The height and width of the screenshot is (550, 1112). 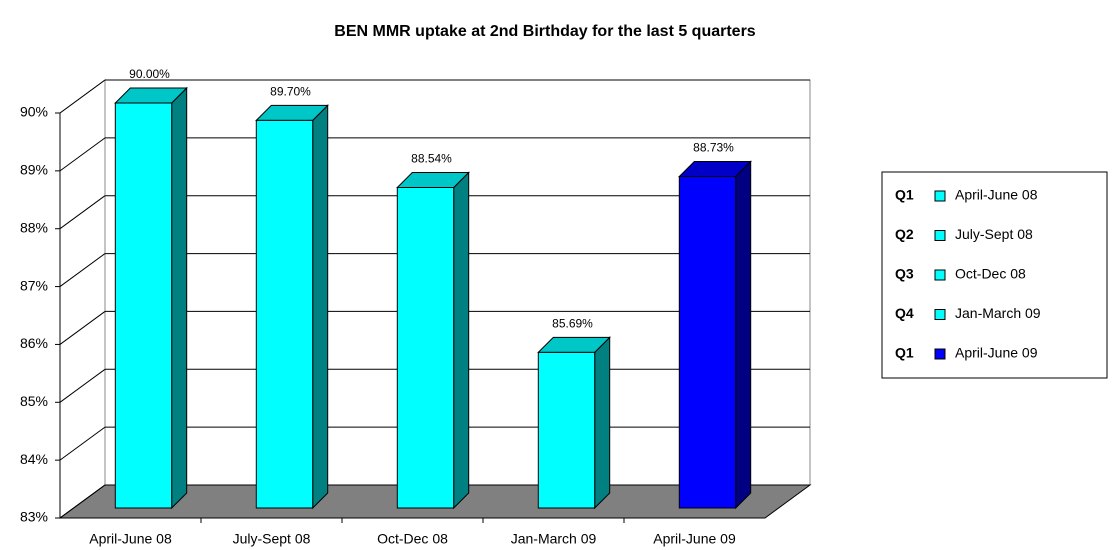 I want to click on x-tick-label: Oct-Dec 08, so click(x=412, y=539).